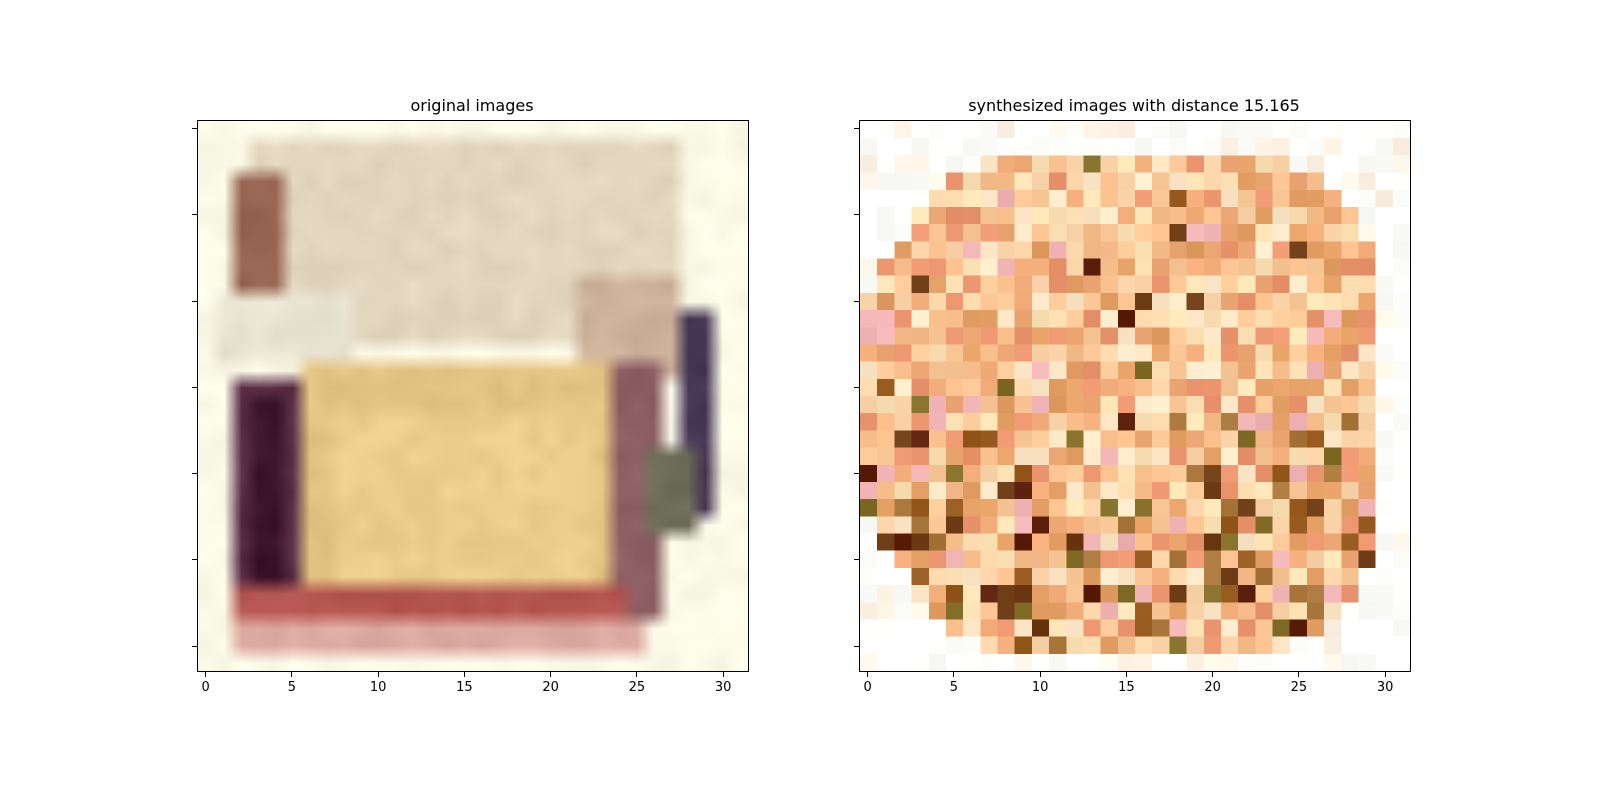 The height and width of the screenshot is (800, 1600). Describe the element at coordinates (471, 105) in the screenshot. I see `left-panel-title: original images` at that location.